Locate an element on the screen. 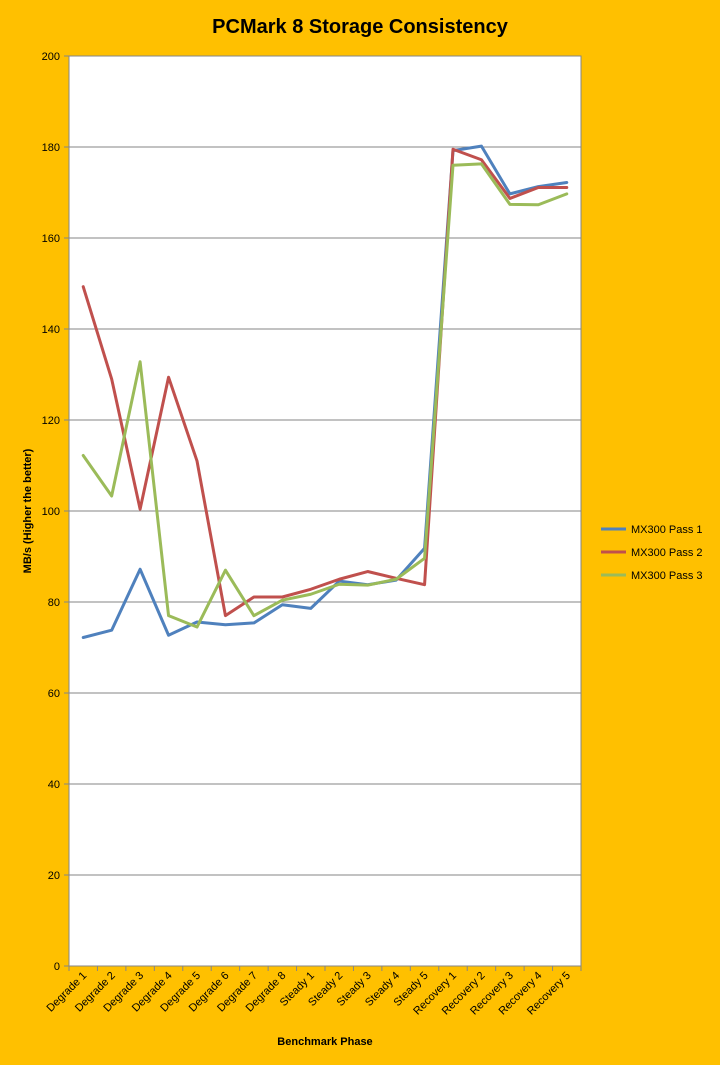  y-tick-label: 140 is located at coordinates (51, 330).